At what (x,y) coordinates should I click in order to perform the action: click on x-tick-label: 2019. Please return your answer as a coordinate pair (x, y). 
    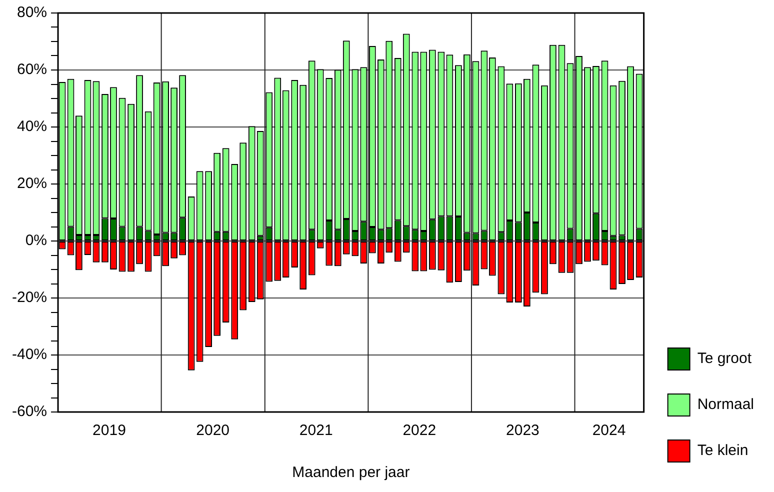
    Looking at the image, I should click on (109, 431).